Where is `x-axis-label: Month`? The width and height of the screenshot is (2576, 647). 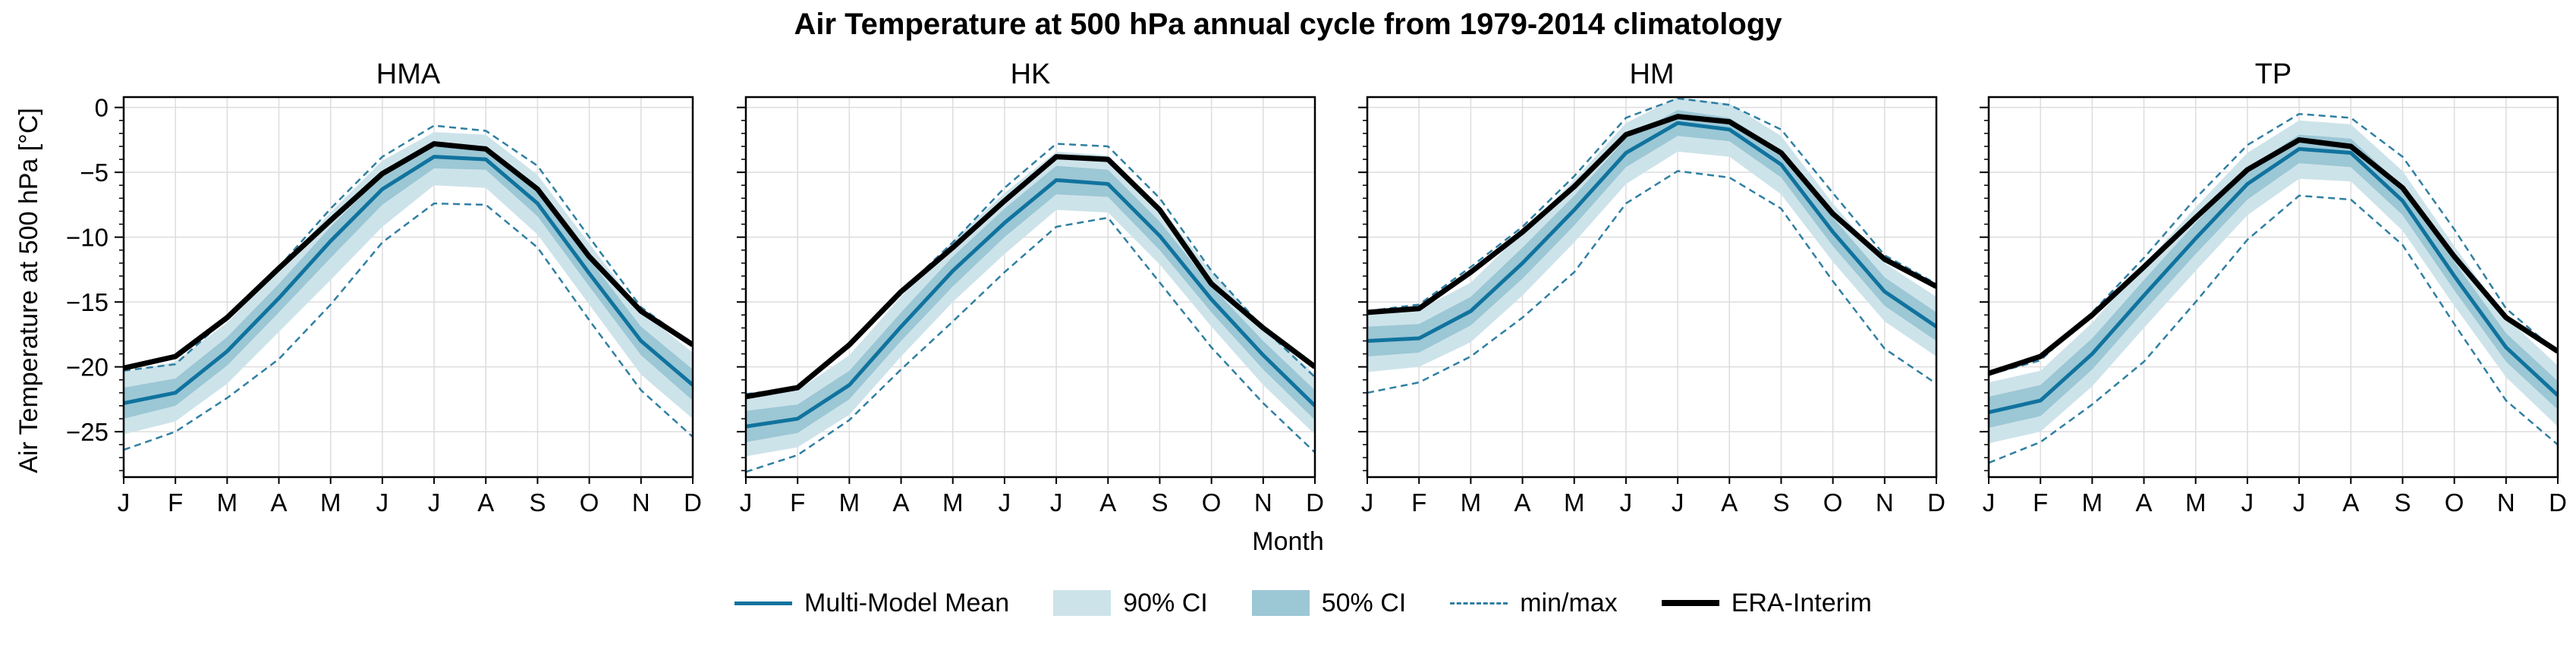 x-axis-label: Month is located at coordinates (1288, 541).